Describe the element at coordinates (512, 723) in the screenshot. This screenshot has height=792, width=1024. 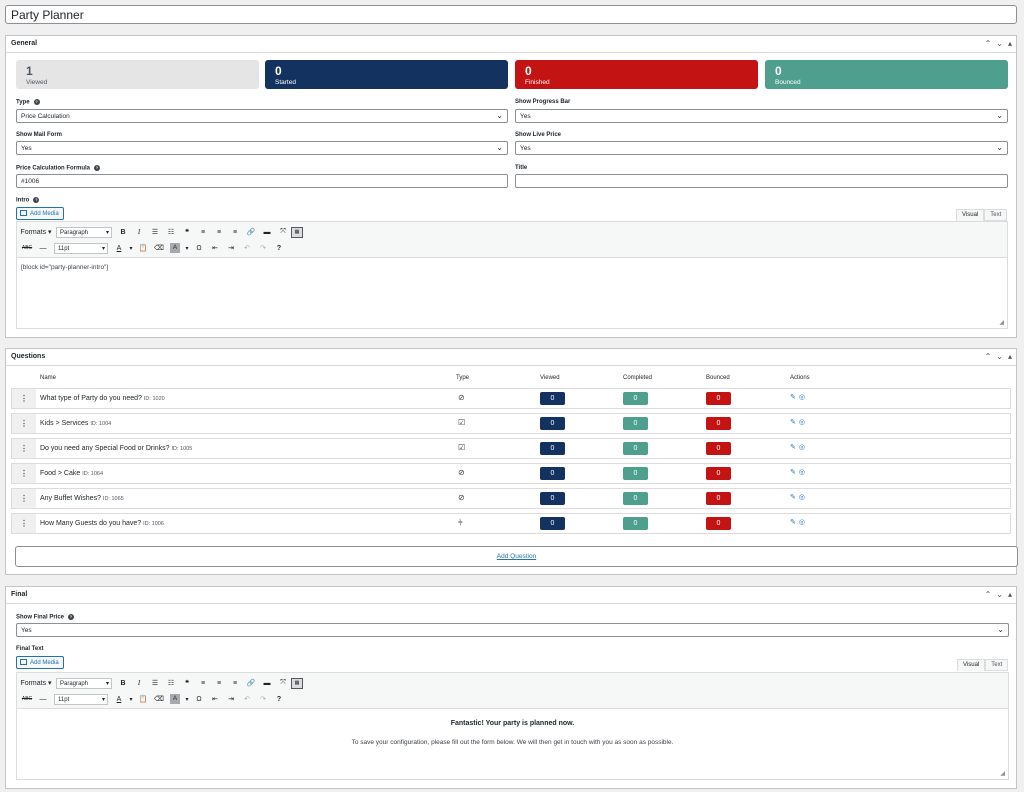
I see `final-heading: Fantastic! Your party is planned now.` at that location.